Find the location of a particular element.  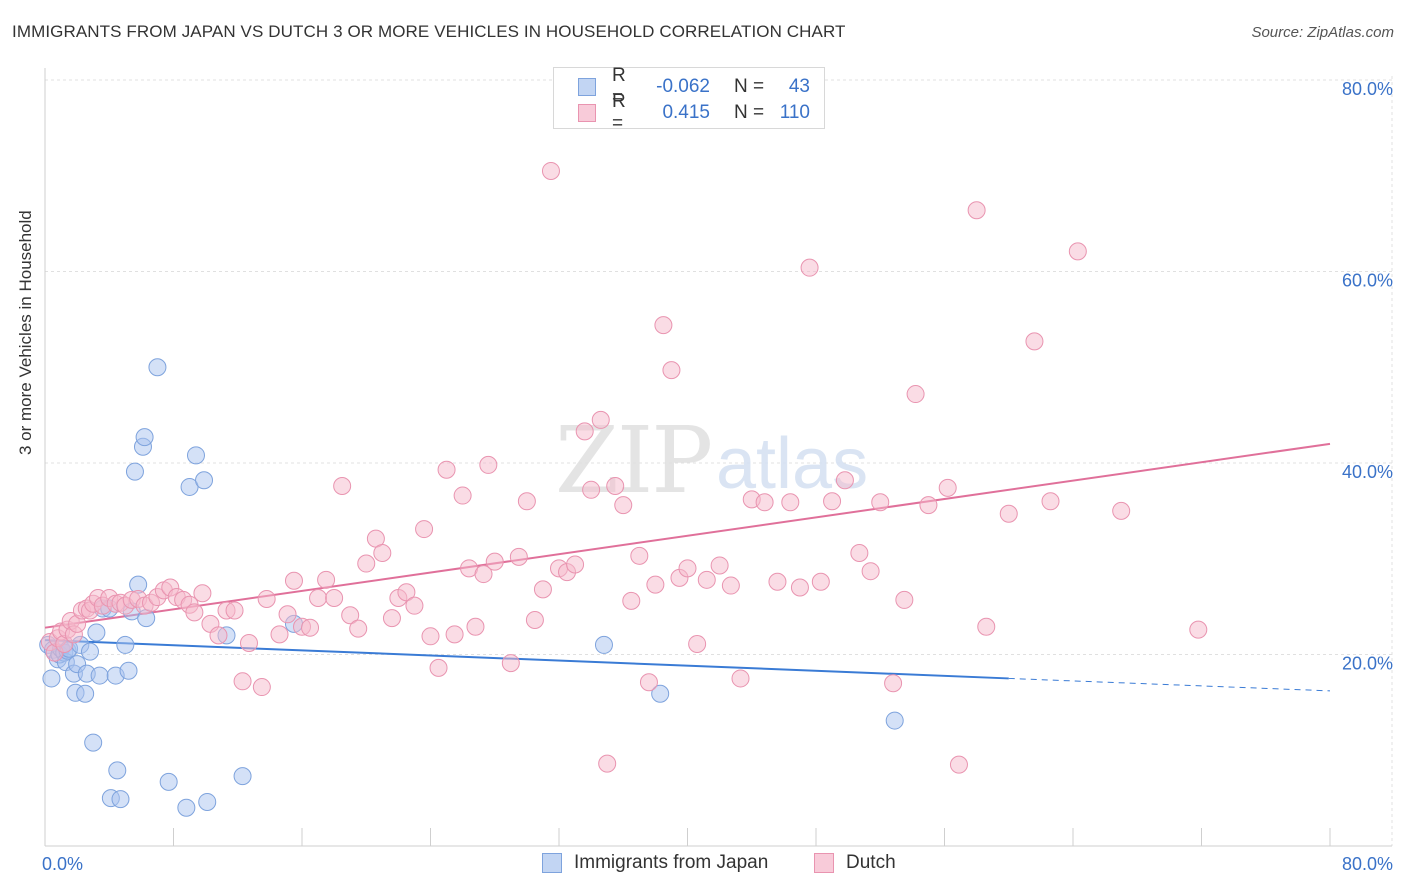

legend-swatch-dutch is located at coordinates (587, 113).